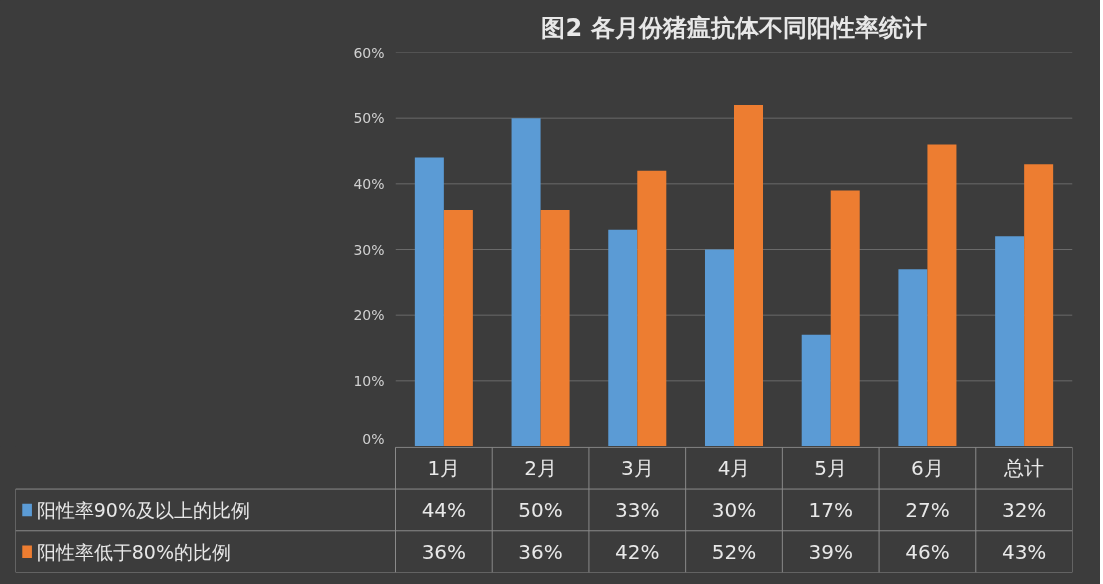 This screenshot has width=1103, height=584. What do you see at coordinates (1024, 551) in the screenshot?
I see `data-label: 43%` at bounding box center [1024, 551].